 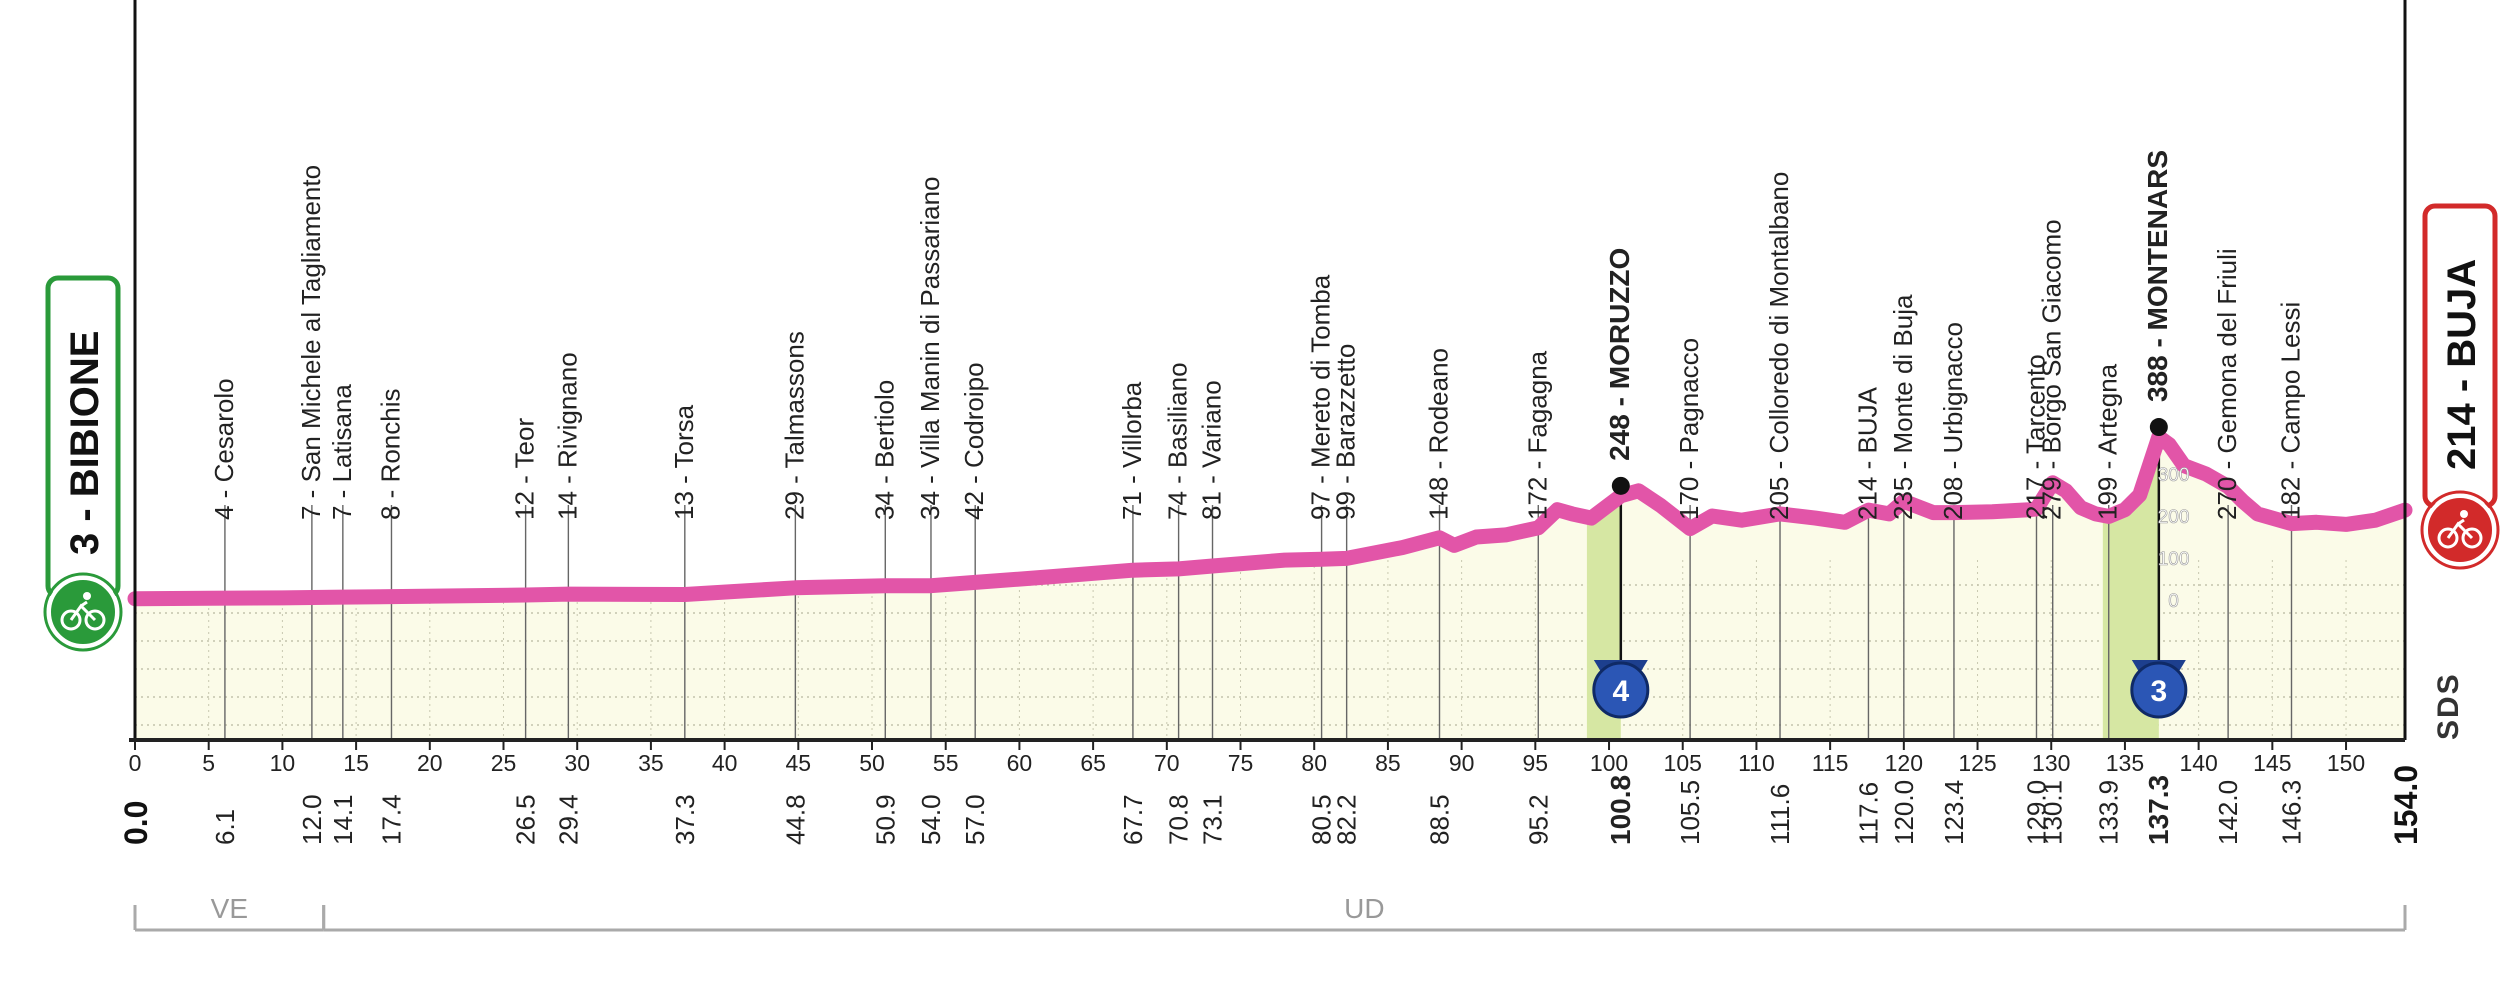 I want to click on waypoint-distance: 133.9, so click(x=2109, y=812).